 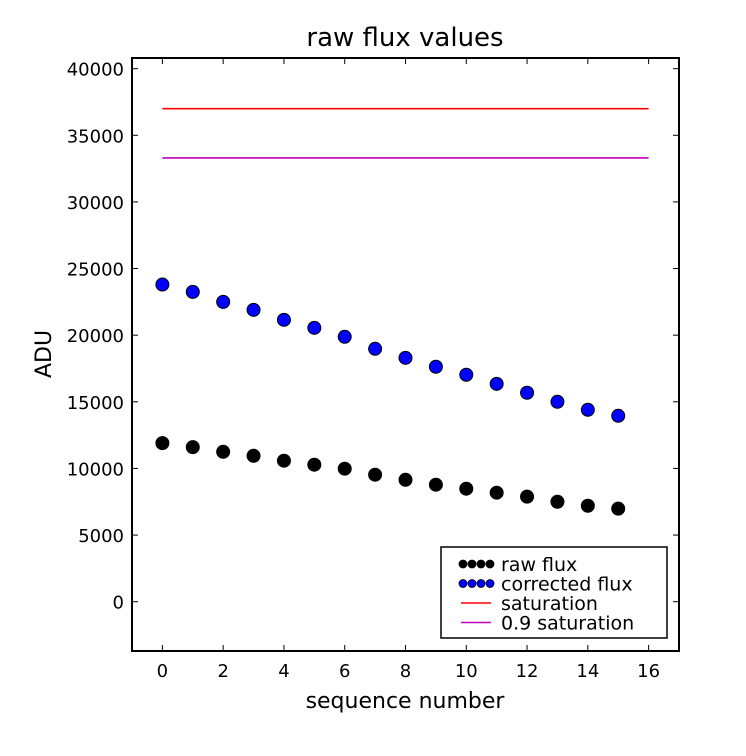 What do you see at coordinates (95, 469) in the screenshot?
I see `y-tick-label: 10000` at bounding box center [95, 469].